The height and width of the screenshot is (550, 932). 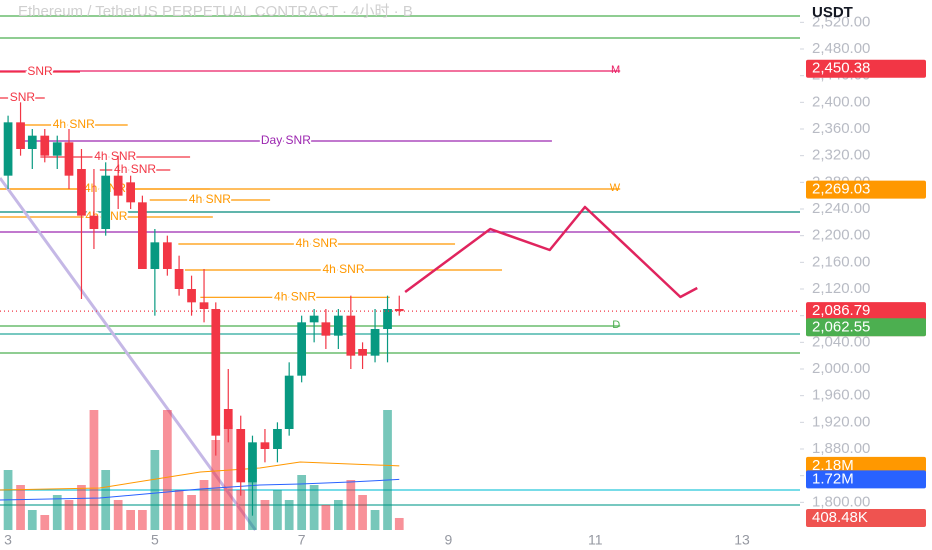 I want to click on currency-label: USDT, so click(x=832, y=12).